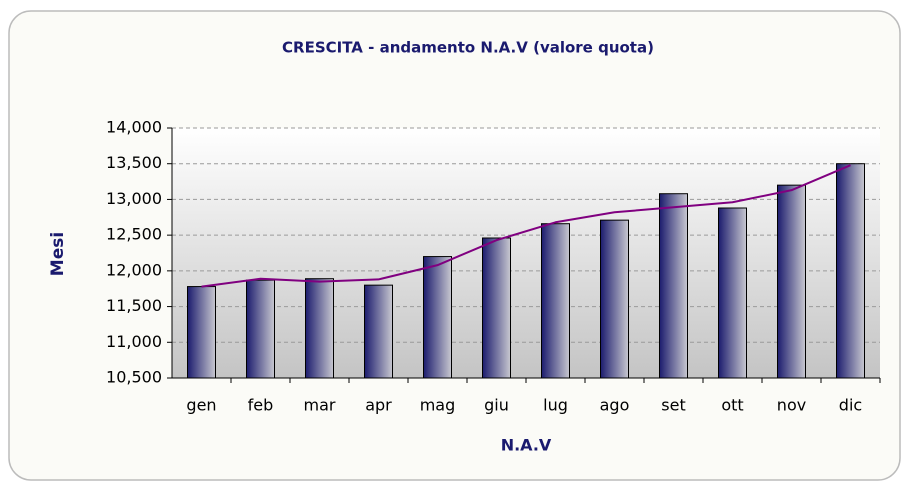  I want to click on x-tick-label: mar, so click(320, 405).